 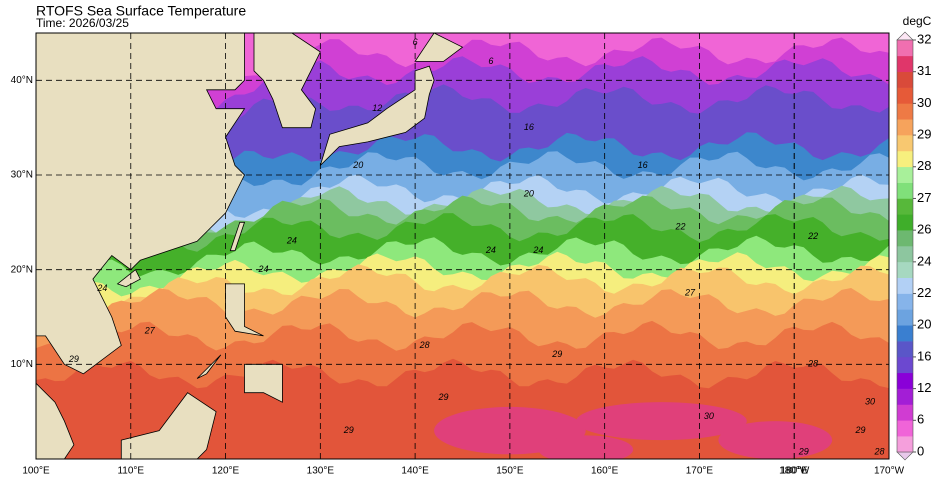 What do you see at coordinates (36, 471) in the screenshot?
I see `x-tick-label: 100°E` at bounding box center [36, 471].